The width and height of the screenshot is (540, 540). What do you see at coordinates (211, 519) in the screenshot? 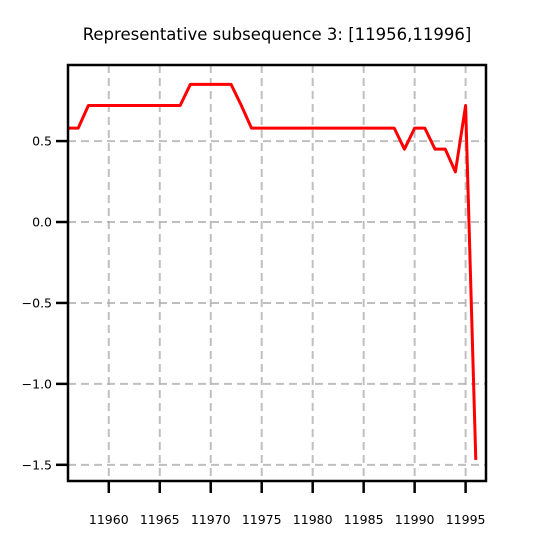
I see `x-tick-label: 11970` at bounding box center [211, 519].